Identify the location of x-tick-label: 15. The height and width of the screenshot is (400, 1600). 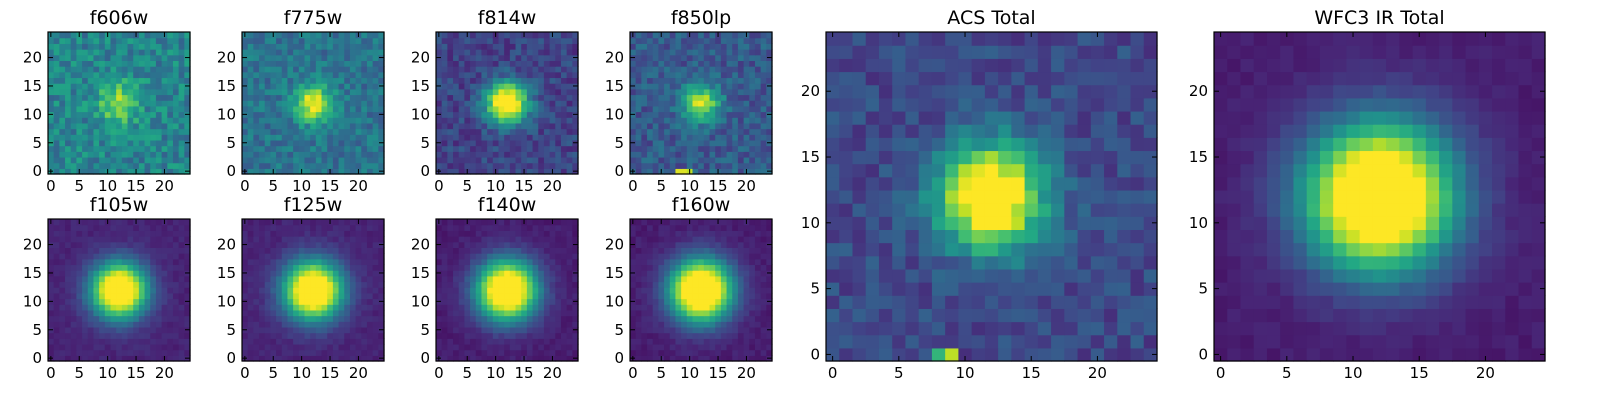
(523, 373).